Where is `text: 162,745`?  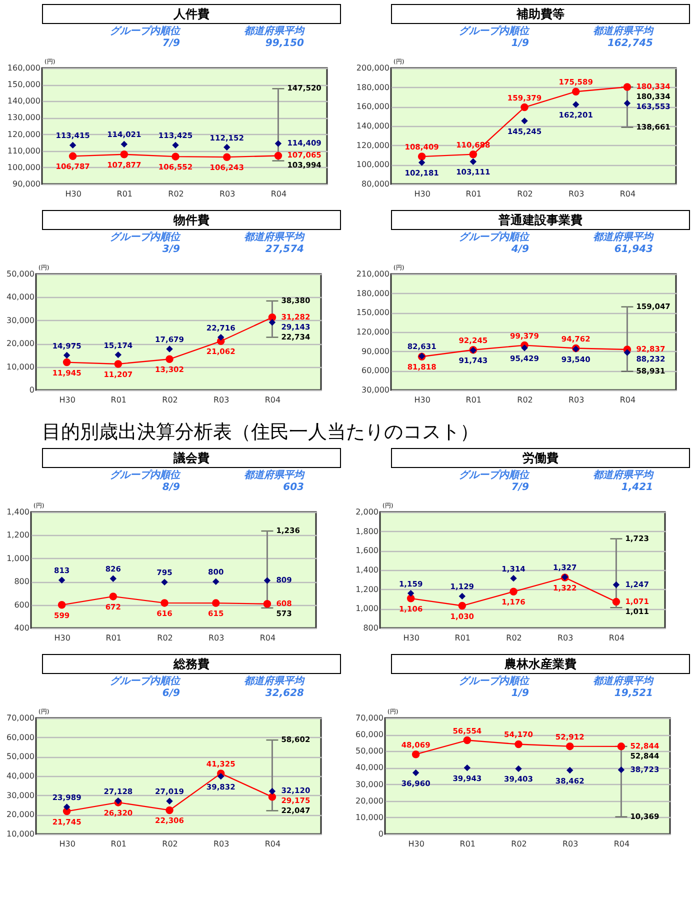
text: 162,745 is located at coordinates (629, 44).